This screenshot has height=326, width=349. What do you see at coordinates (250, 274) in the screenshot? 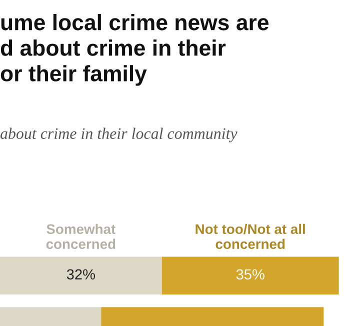
I see `data-label: 35%` at bounding box center [250, 274].